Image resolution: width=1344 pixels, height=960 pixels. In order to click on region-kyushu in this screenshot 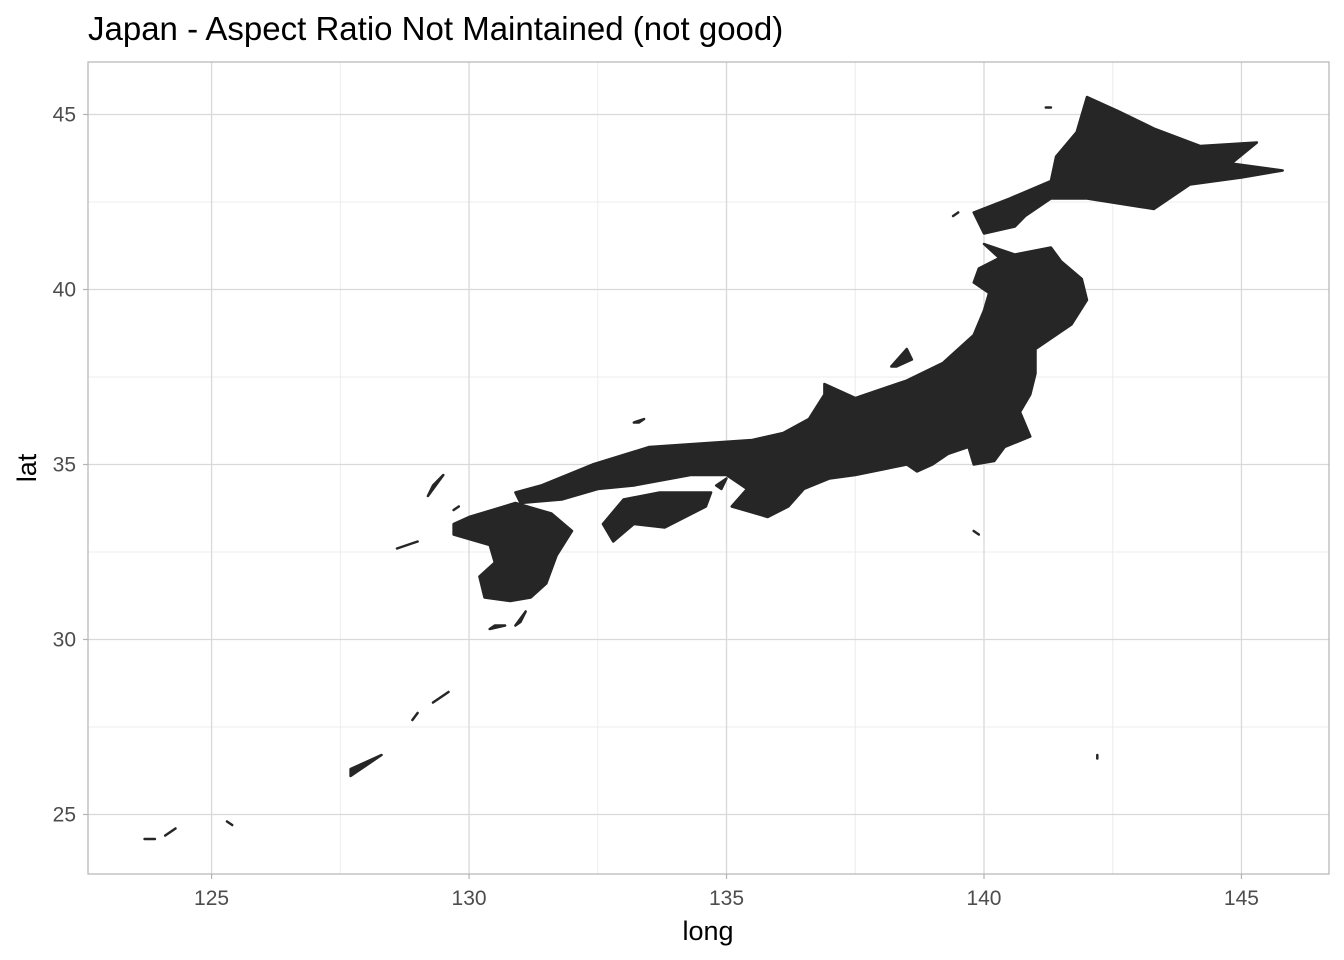, I will do `click(513, 552)`.